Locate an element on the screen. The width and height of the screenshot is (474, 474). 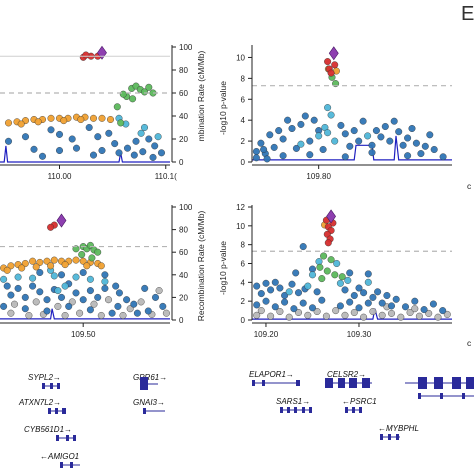
gene-label-celsr2: CELSR2→ is located at coordinates (346, 374).